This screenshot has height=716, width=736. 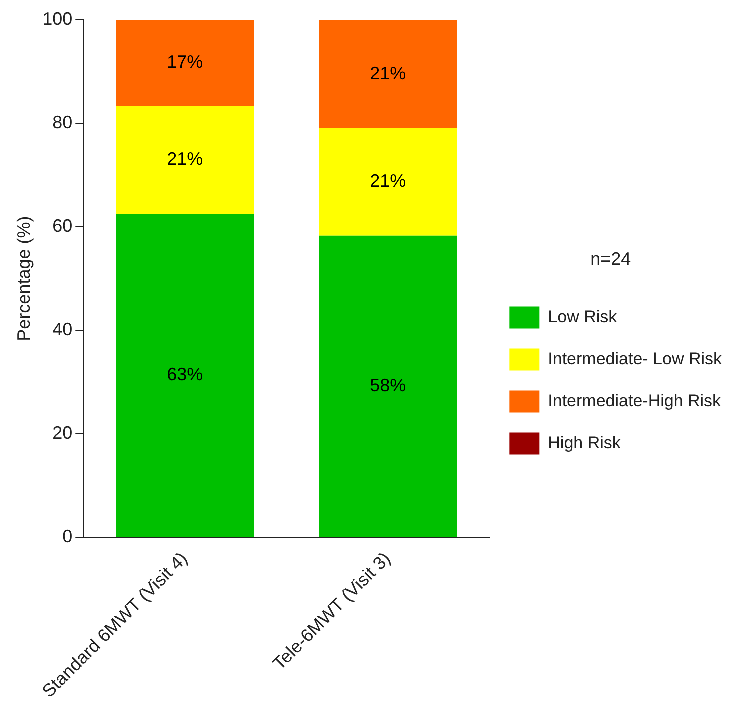 I want to click on y-tick-label: 80, so click(x=62, y=122).